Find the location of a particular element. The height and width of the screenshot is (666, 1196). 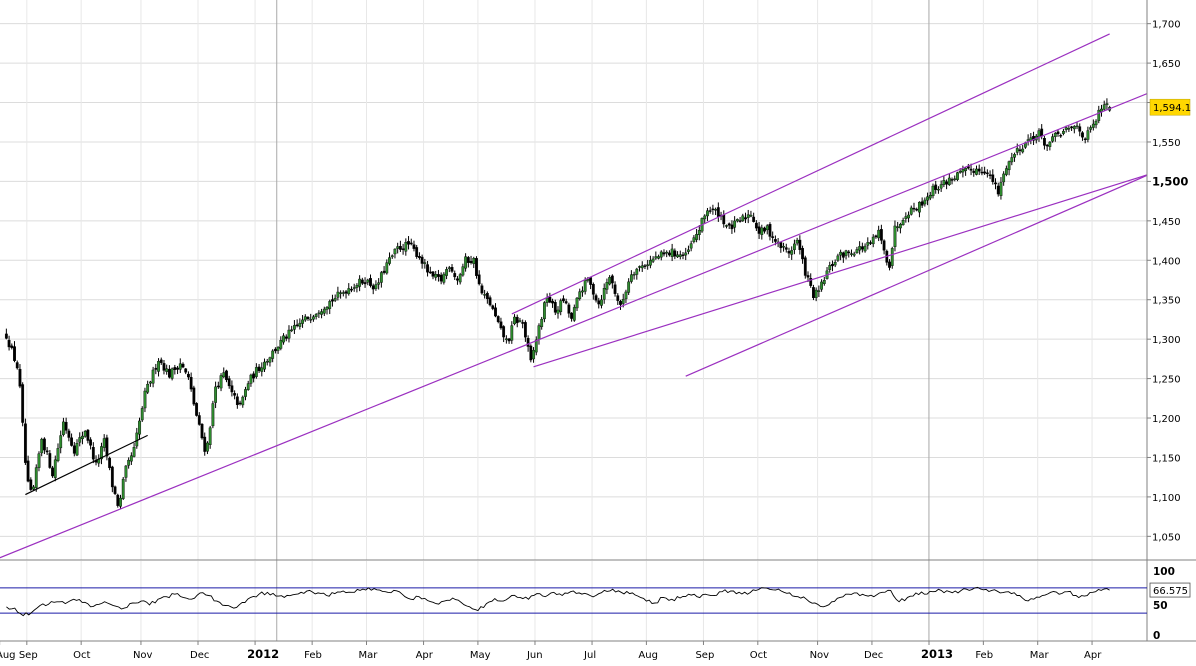

price-tick-label: 1,700 is located at coordinates (1166, 25).